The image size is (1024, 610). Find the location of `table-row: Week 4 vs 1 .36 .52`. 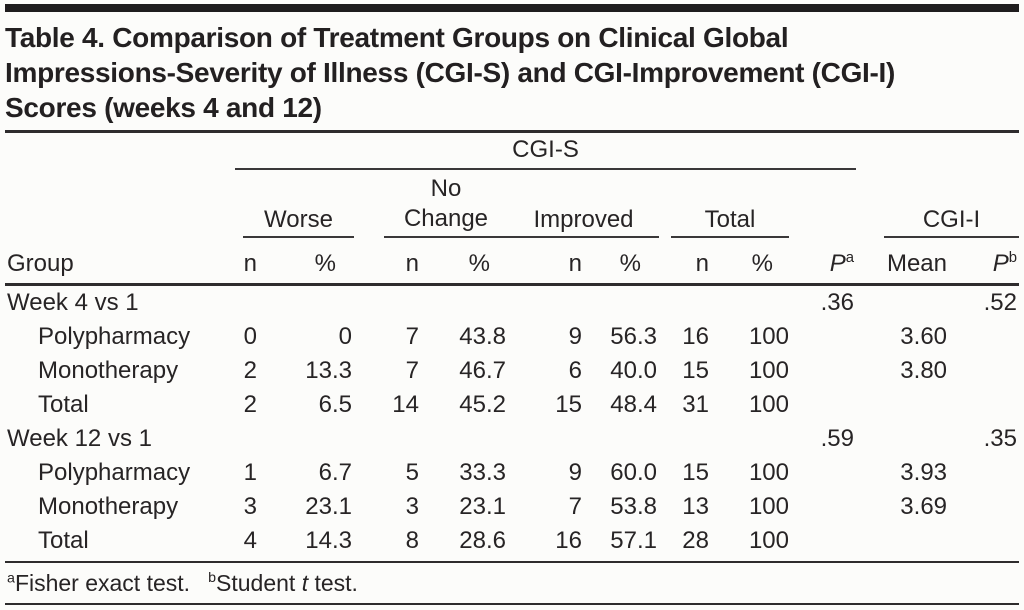

table-row: Week 4 vs 1 .36 .52 is located at coordinates (512, 303).